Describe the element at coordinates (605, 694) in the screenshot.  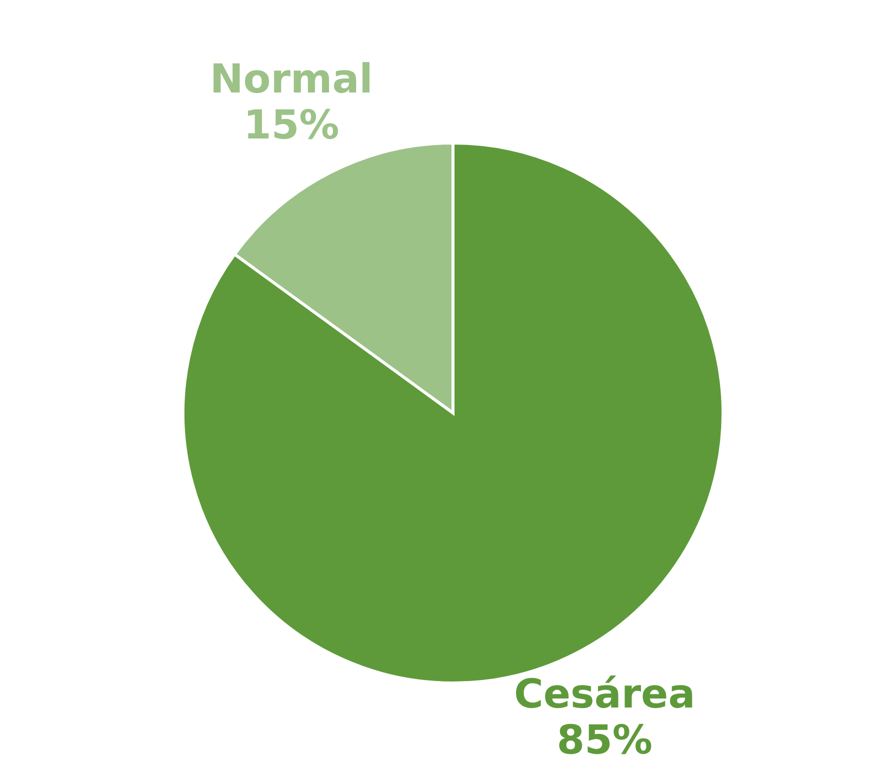
I see `slice-label: Cesárea` at that location.